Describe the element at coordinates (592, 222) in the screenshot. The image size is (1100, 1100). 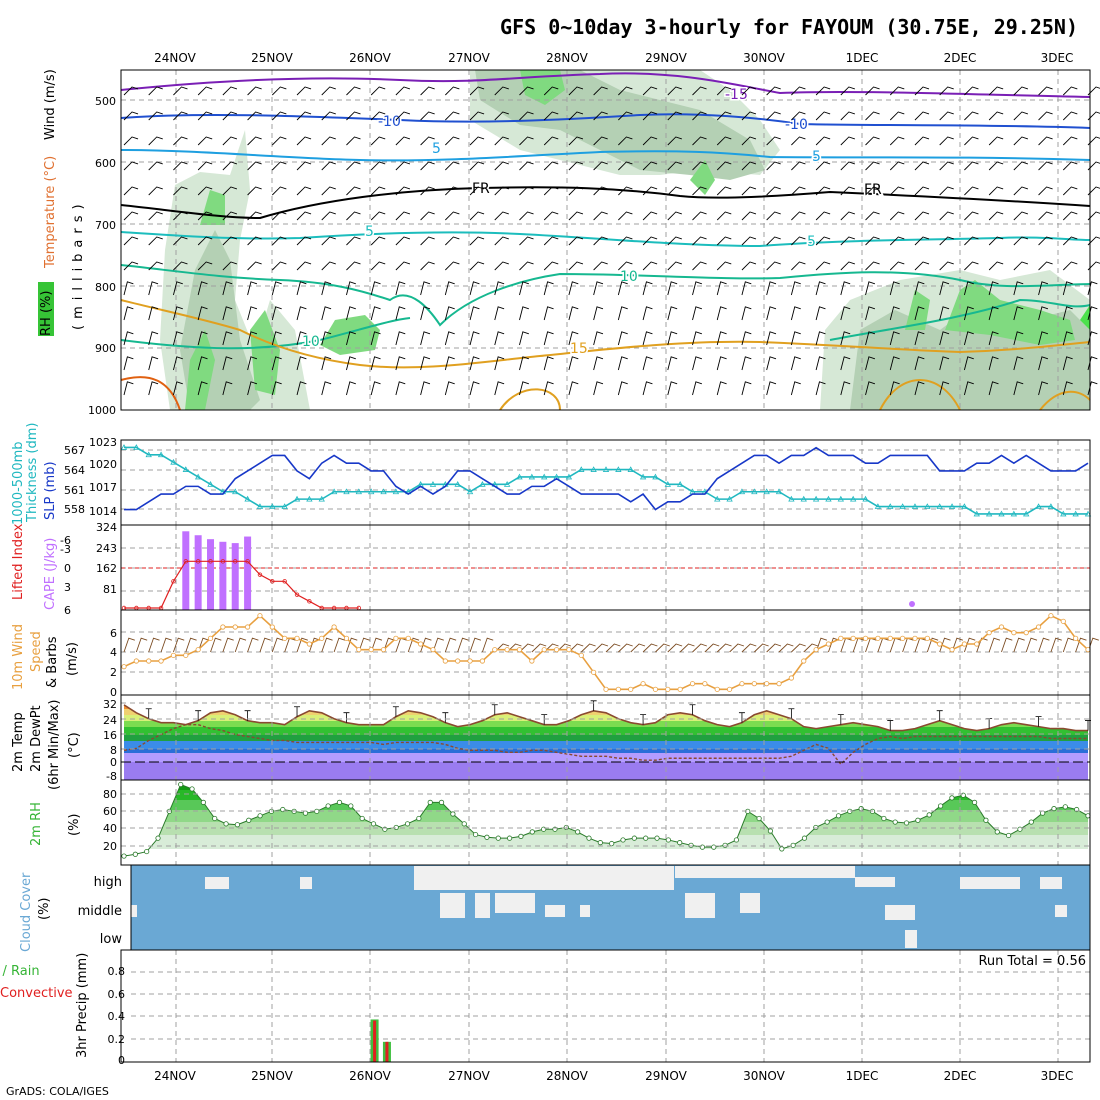
I see `contour-labels: -15 -10 -10 5 5 FR FR 5 5 10 10 15` at that location.